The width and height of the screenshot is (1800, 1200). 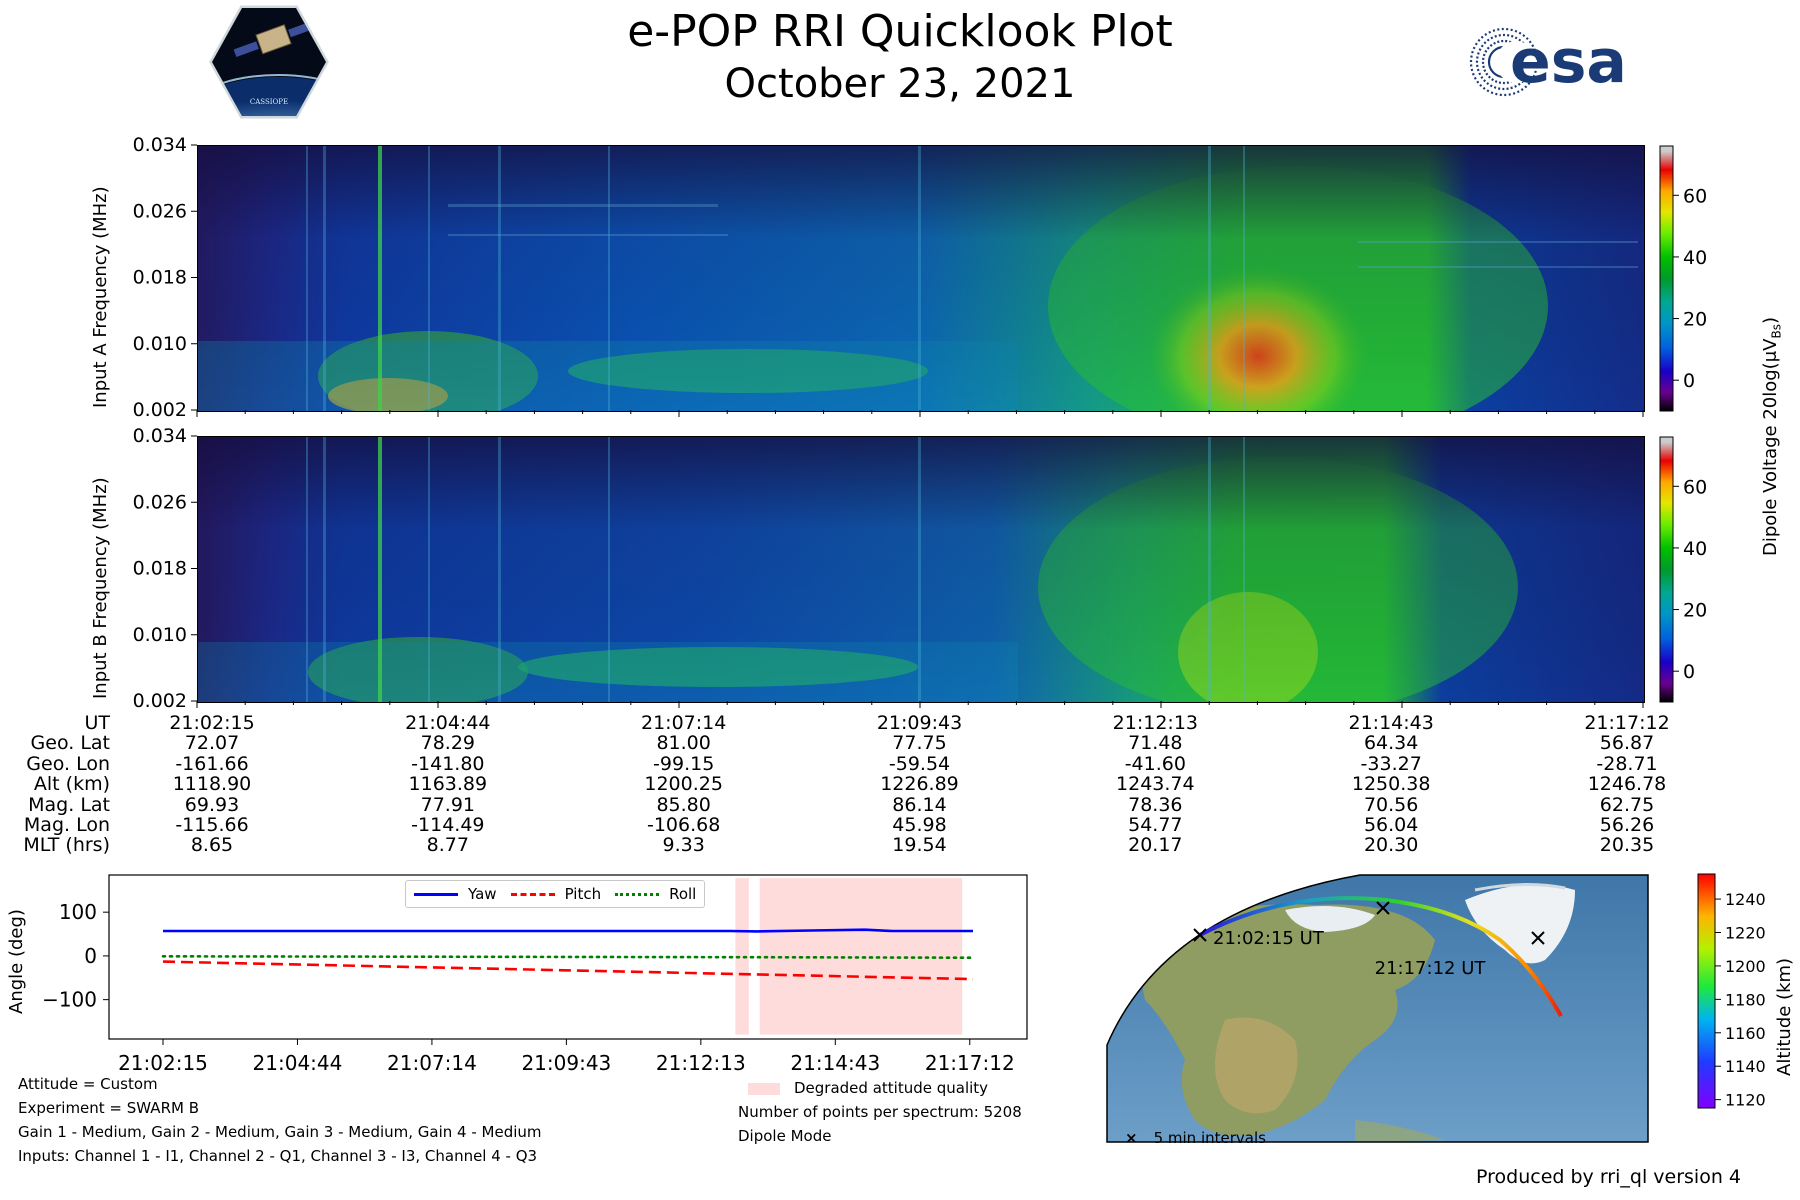 What do you see at coordinates (16, 961) in the screenshot?
I see `attitude-ylabel: Angle (deg)` at bounding box center [16, 961].